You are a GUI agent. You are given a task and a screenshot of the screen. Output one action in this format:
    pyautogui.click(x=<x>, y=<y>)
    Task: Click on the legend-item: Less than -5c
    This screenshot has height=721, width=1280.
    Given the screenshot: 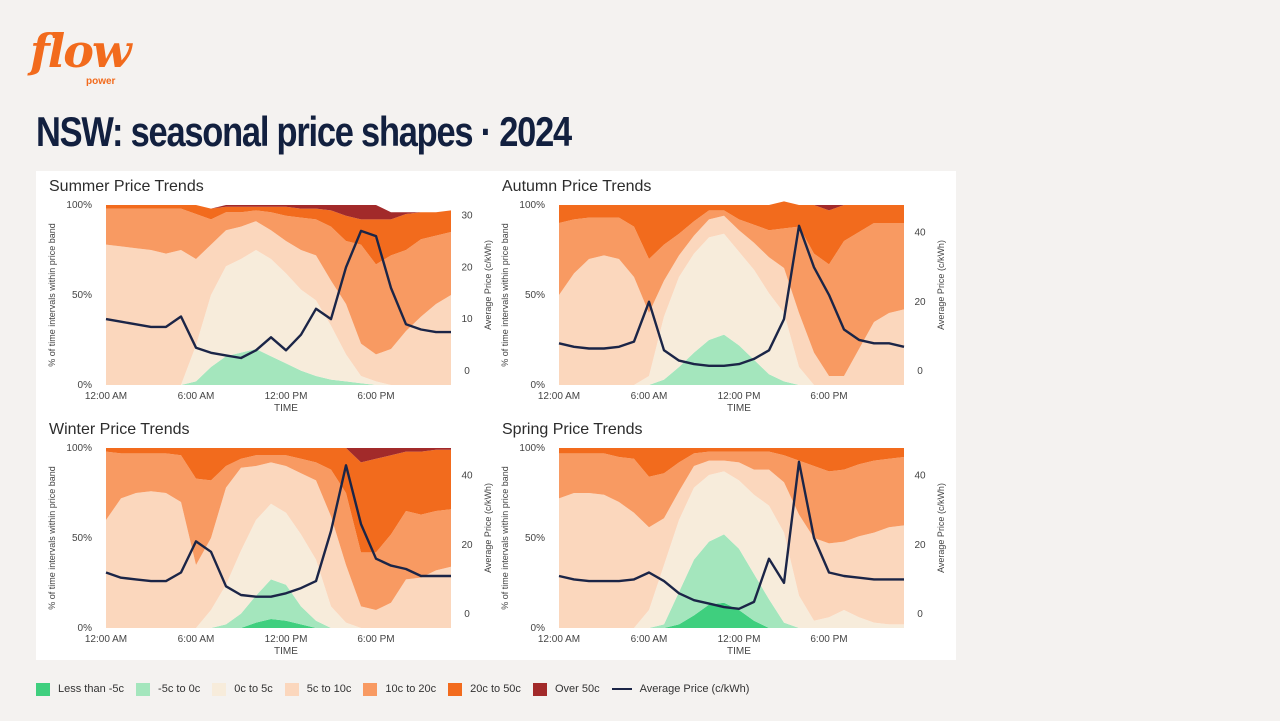 What is the action you would take?
    pyautogui.click(x=80, y=689)
    